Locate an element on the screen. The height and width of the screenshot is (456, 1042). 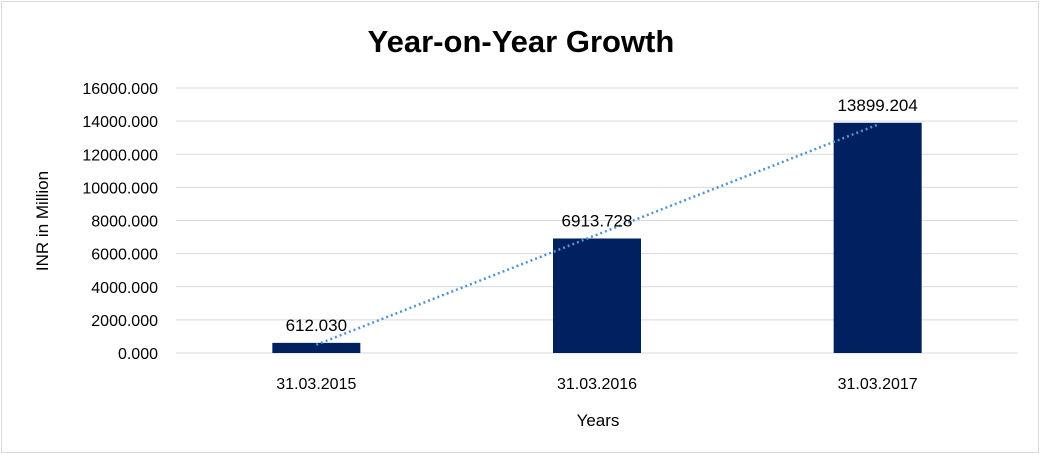
y-tick-label: 12000.000 is located at coordinates (120, 155).